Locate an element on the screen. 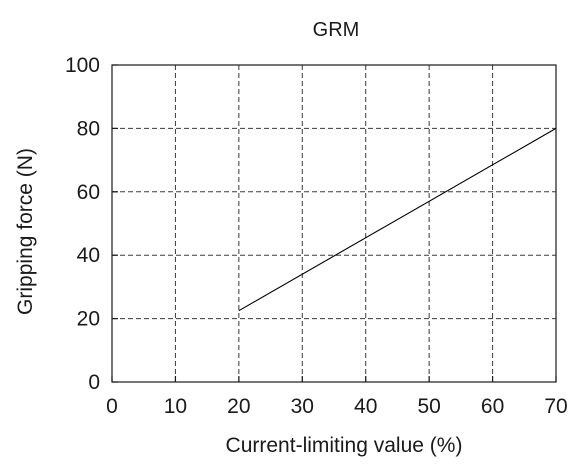  x-tick-label: 40 is located at coordinates (365, 406).